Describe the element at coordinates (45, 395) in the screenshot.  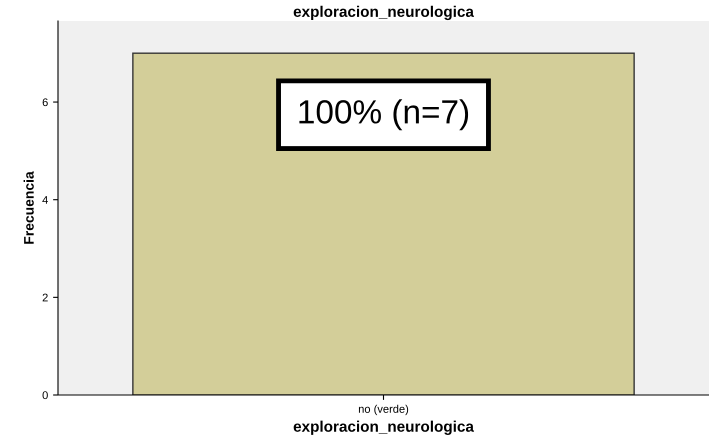
I see `y-tick-label: 0` at that location.